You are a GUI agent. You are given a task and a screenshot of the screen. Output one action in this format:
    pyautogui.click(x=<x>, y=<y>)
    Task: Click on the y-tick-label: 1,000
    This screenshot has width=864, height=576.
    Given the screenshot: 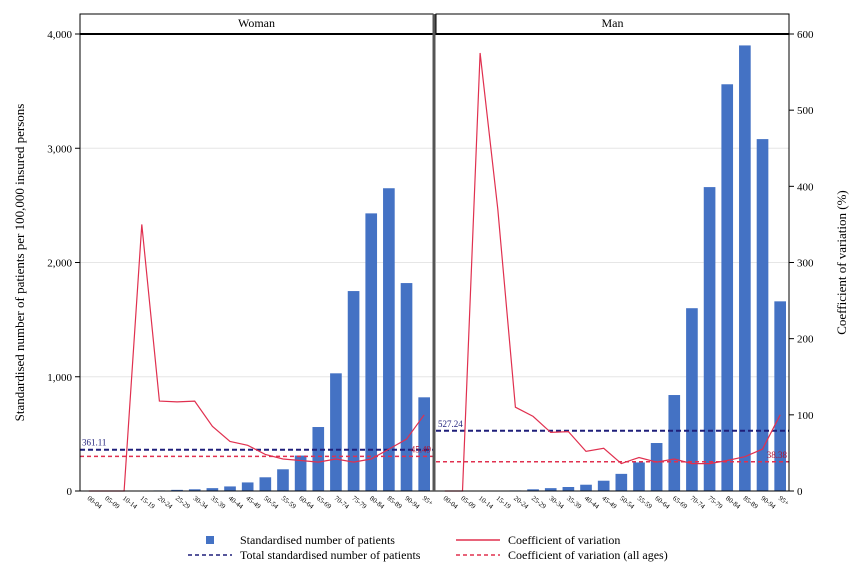 What is the action you would take?
    pyautogui.click(x=59, y=378)
    